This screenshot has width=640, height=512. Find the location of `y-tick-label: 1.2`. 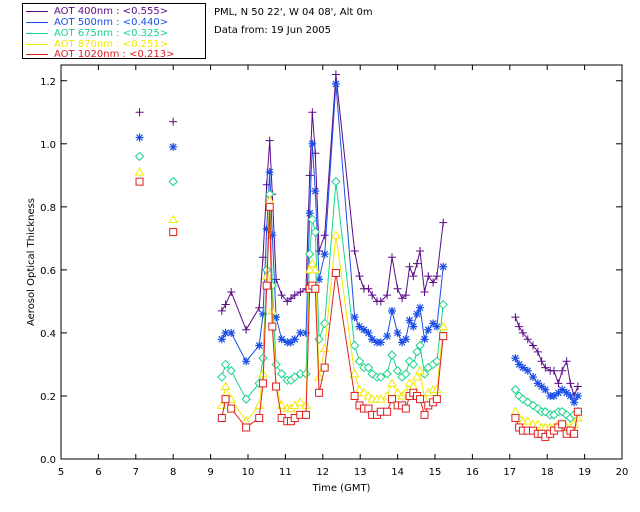

y-tick-label: 1.2 is located at coordinates (48, 82).